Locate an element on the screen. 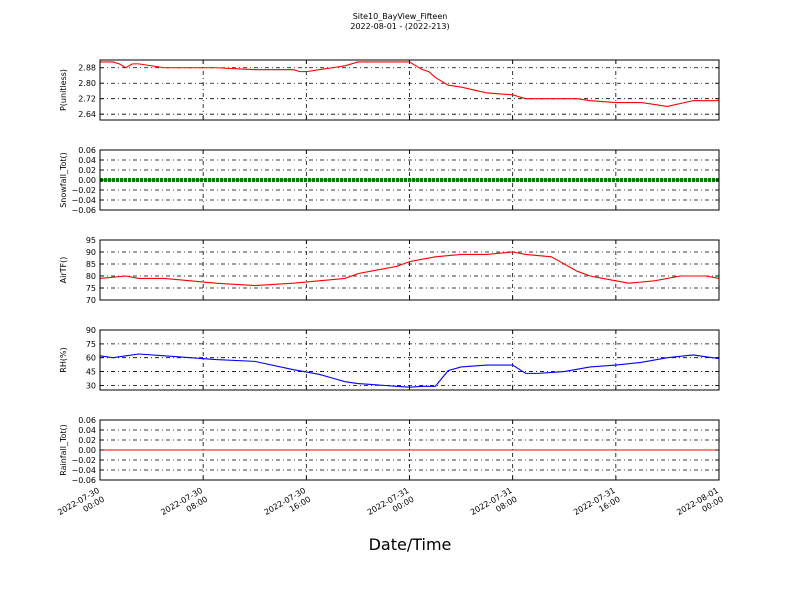 This screenshot has width=800, height=600. y-axis-label: RH(%) is located at coordinates (63, 359).